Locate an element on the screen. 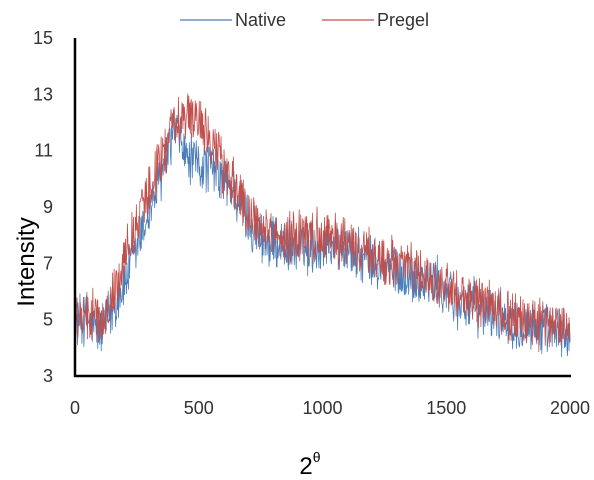 The height and width of the screenshot is (480, 594). y-tick-label: 3 is located at coordinates (48, 376).